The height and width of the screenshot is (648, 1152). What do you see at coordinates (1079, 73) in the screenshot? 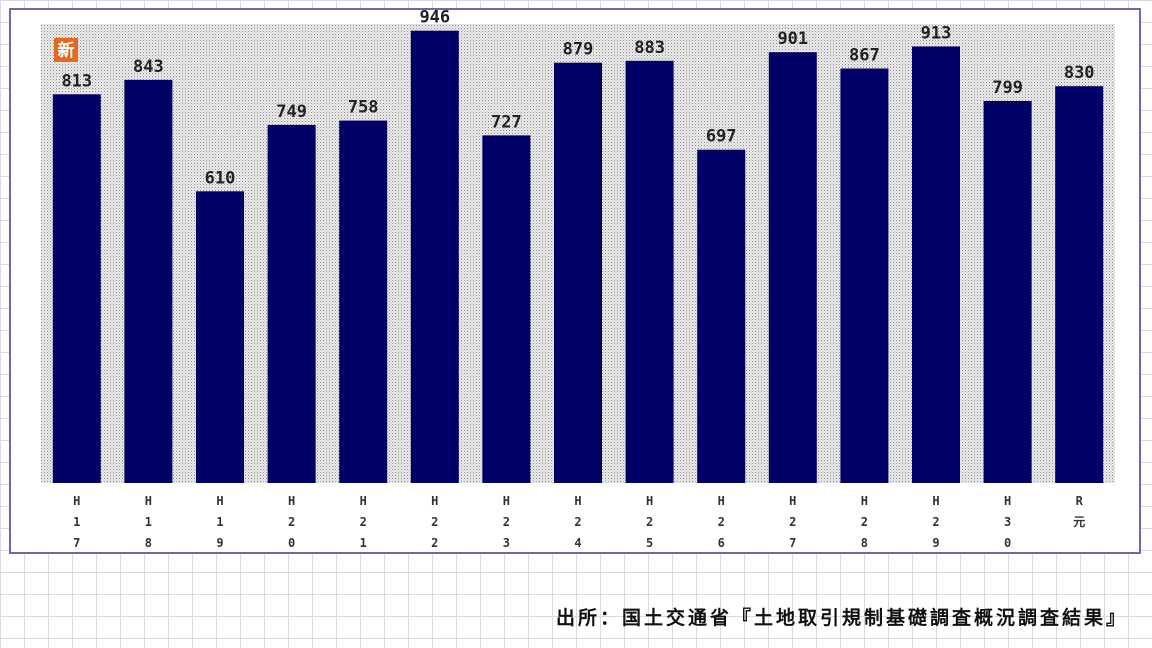
I see `value-label-R元: 830` at bounding box center [1079, 73].